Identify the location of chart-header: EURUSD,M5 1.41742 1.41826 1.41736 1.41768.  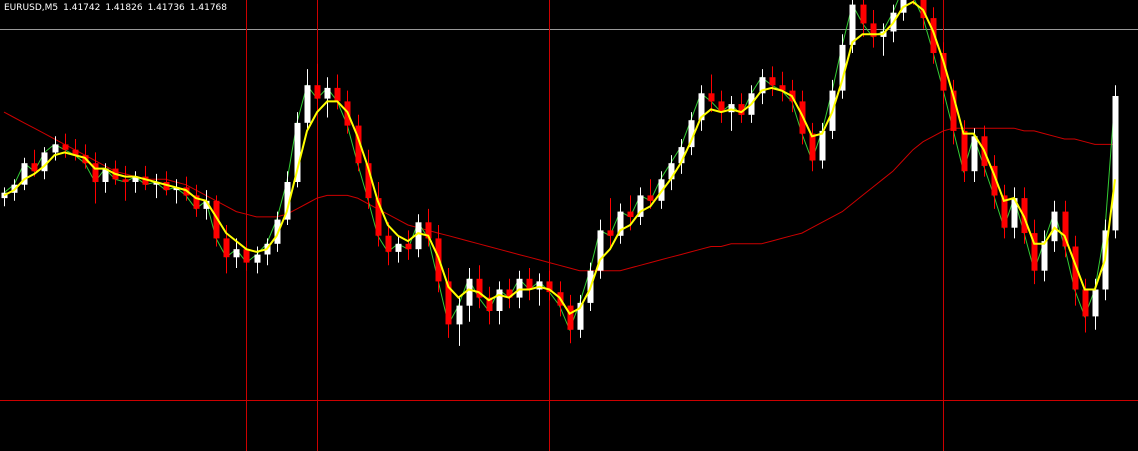
(118, 8).